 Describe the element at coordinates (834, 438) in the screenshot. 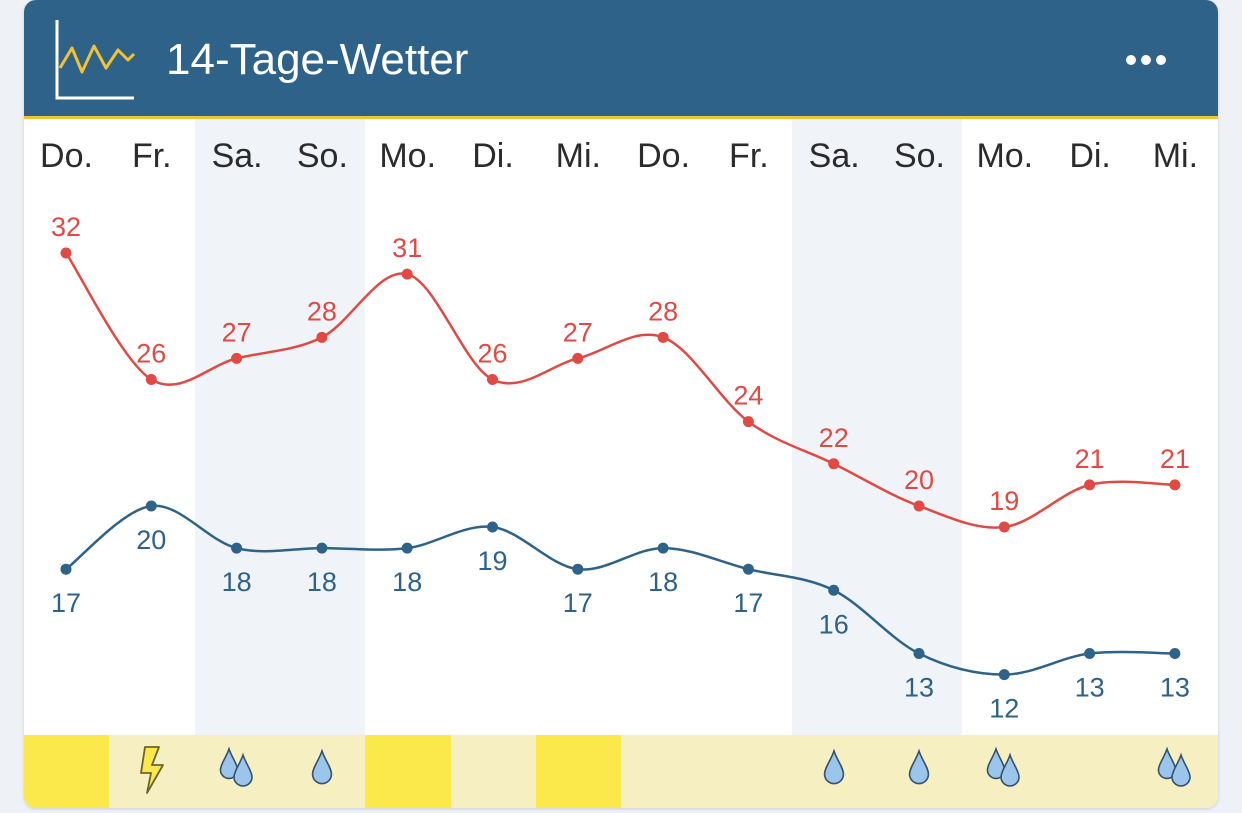

I see `high-temp-label: 22` at that location.